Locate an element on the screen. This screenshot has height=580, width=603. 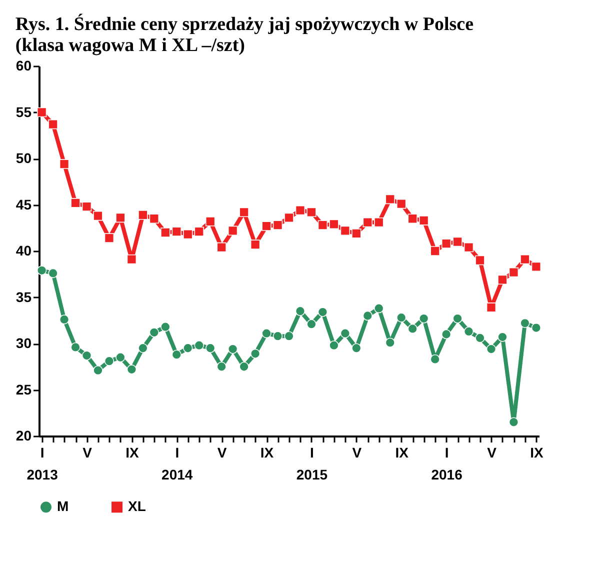
y-tick-label: 40 is located at coordinates (24, 250).